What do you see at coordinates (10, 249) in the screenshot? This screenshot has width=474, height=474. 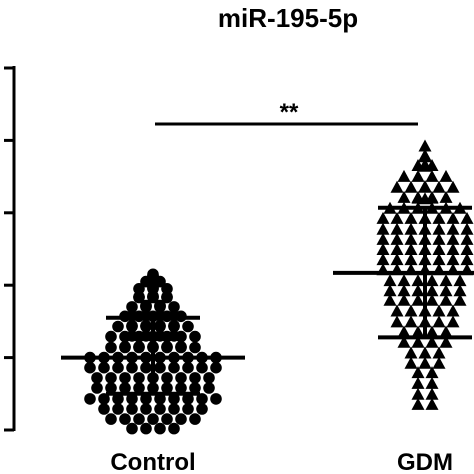 I see `y-axis` at bounding box center [10, 249].